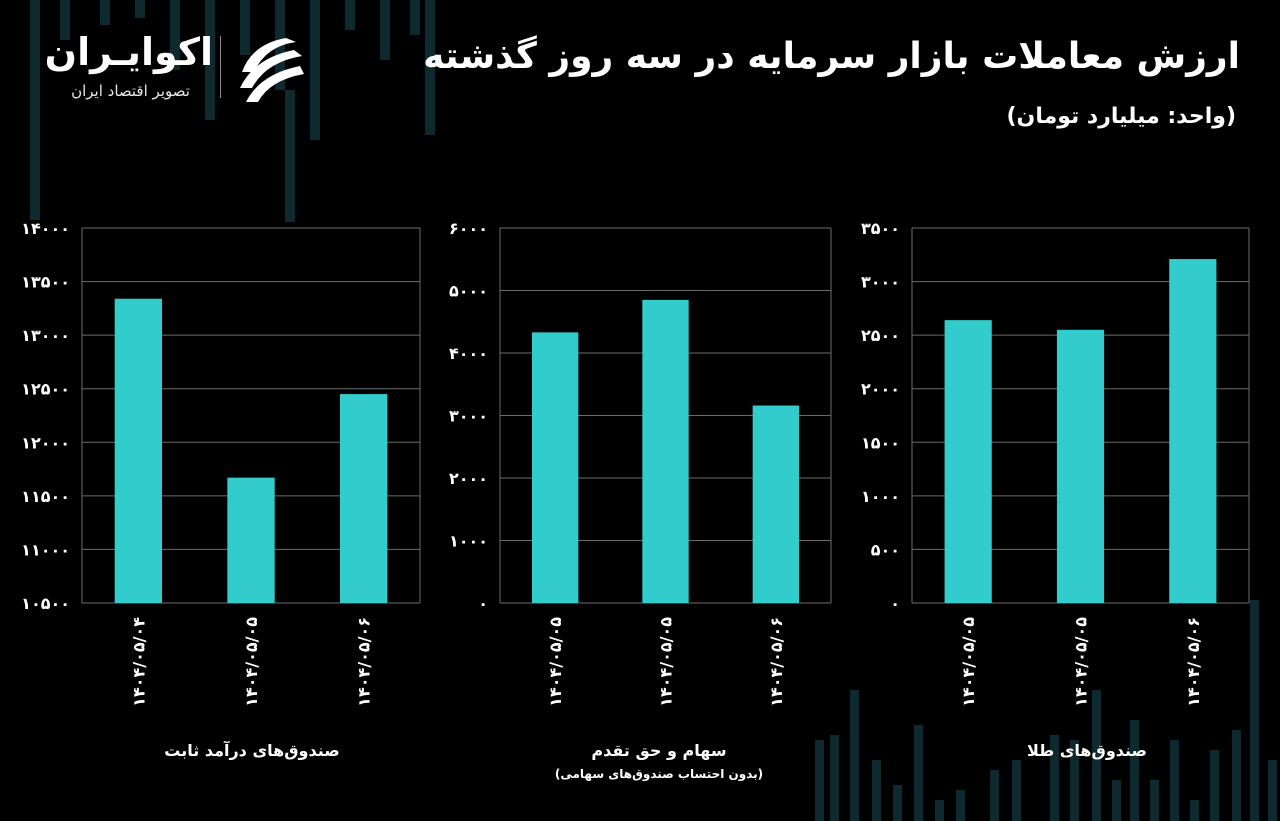 The width and height of the screenshot is (1280, 821). I want to click on y-tick-label: ۵۰۰۰, so click(468, 291).